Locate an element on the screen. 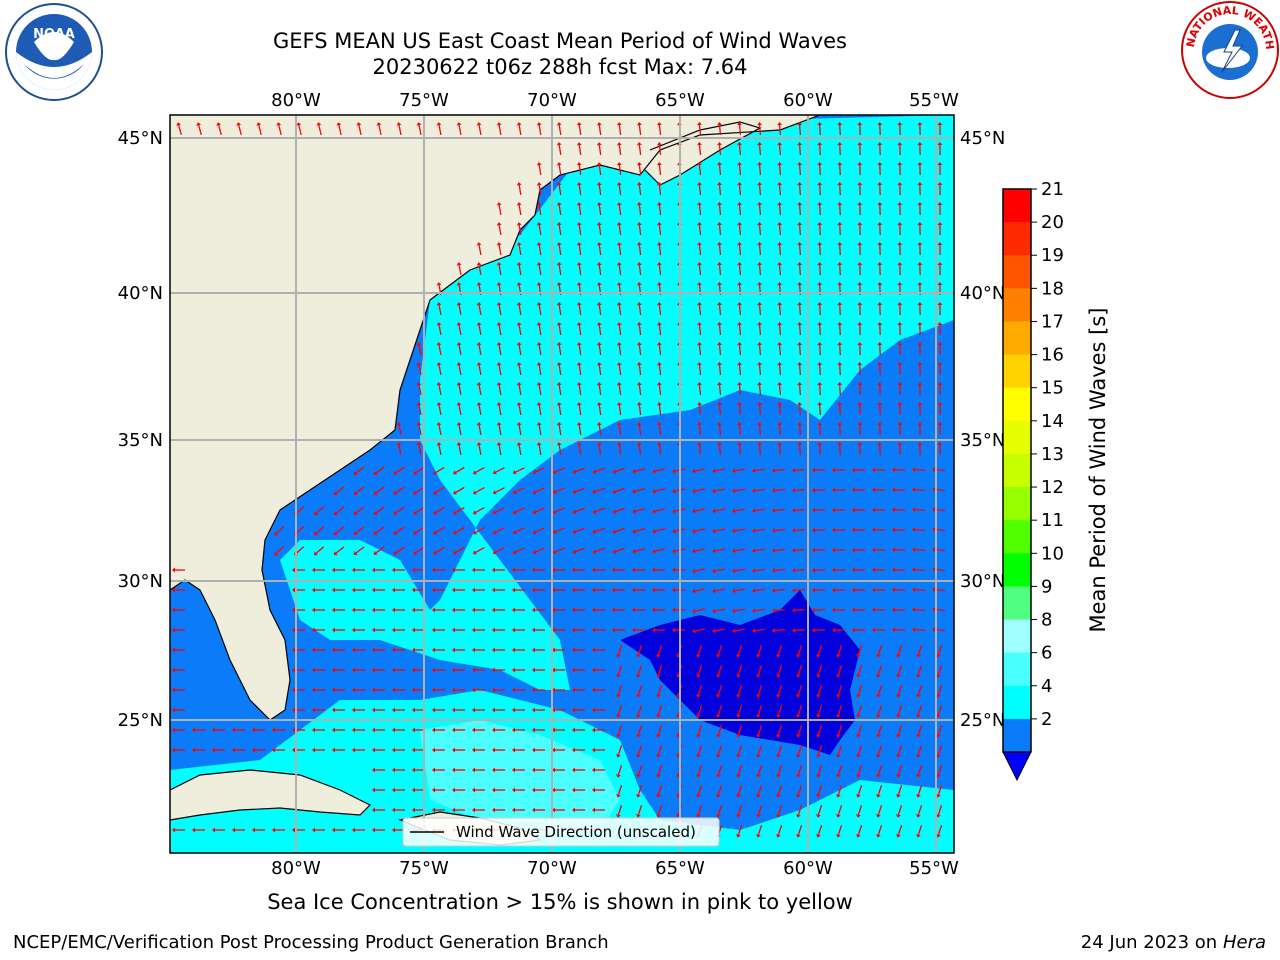 The height and width of the screenshot is (960, 1280). lon-labels-top: 80°W 75°W 70°W 65°W 60°W 55°W is located at coordinates (615, 100).